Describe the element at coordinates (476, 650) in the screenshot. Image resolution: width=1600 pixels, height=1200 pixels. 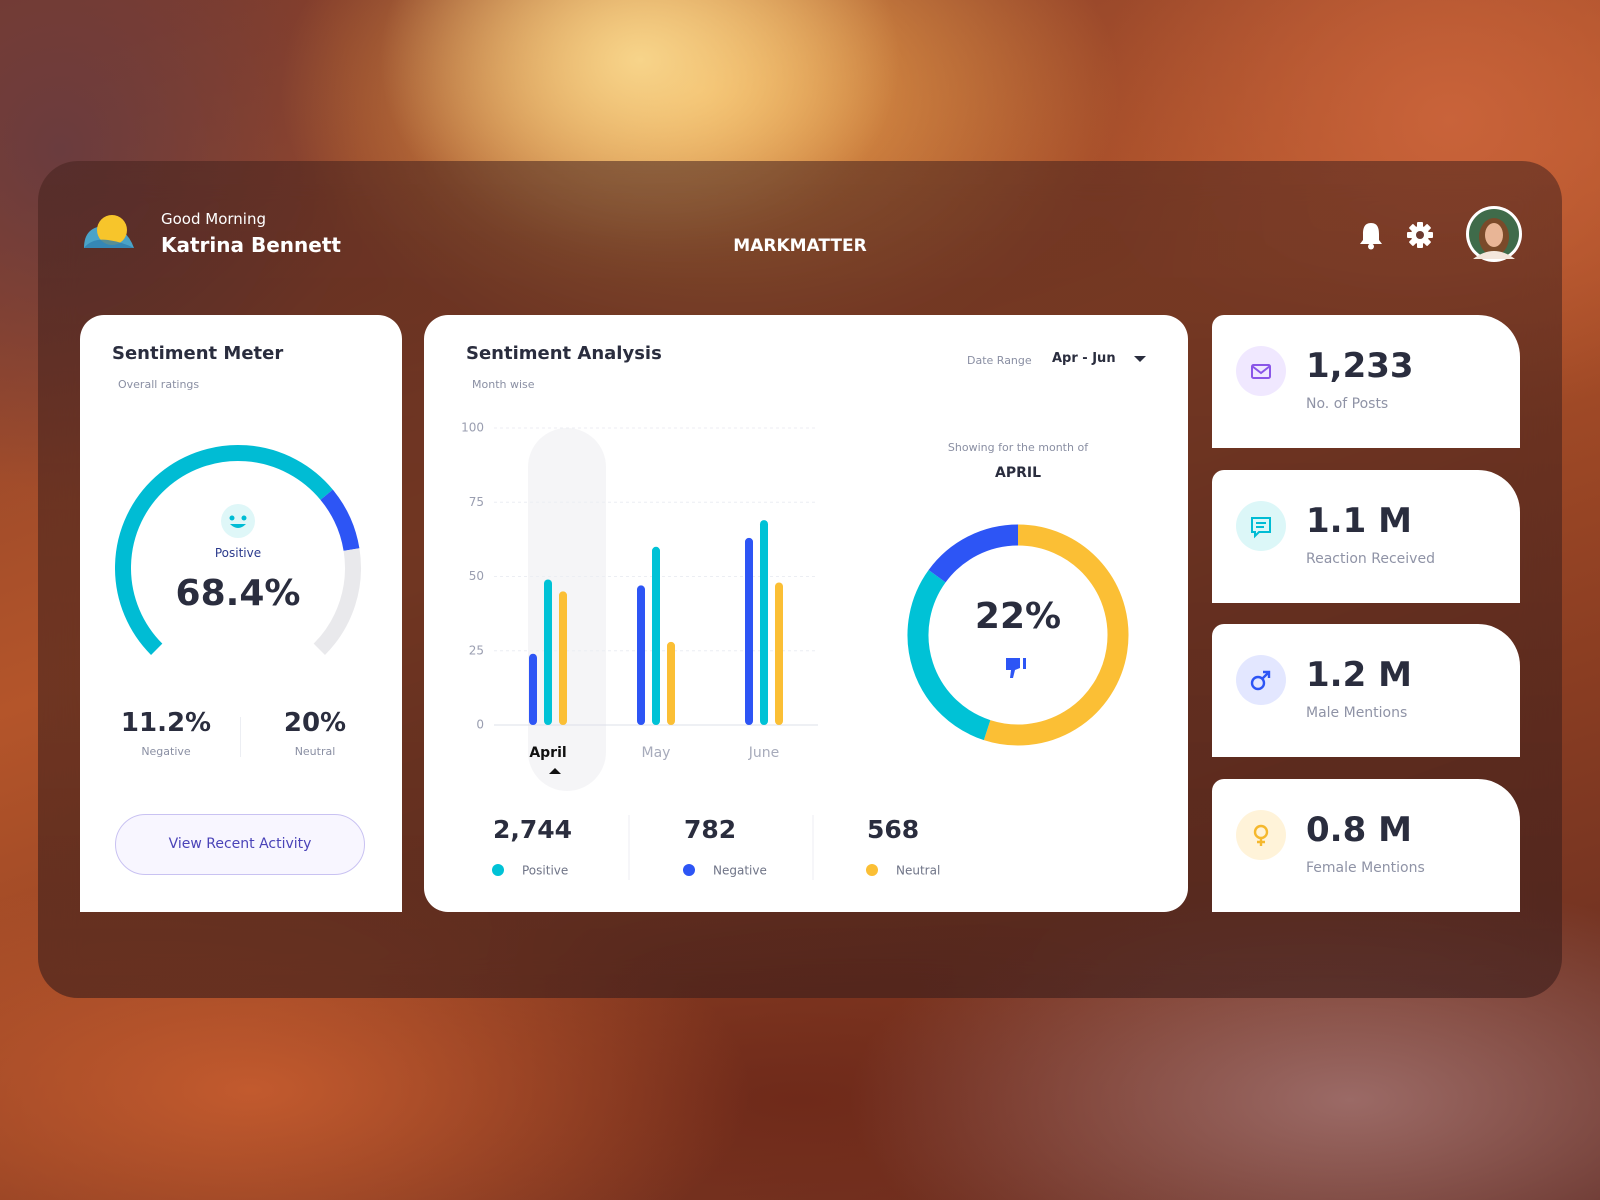
I see `y-tick-label: 25` at that location.